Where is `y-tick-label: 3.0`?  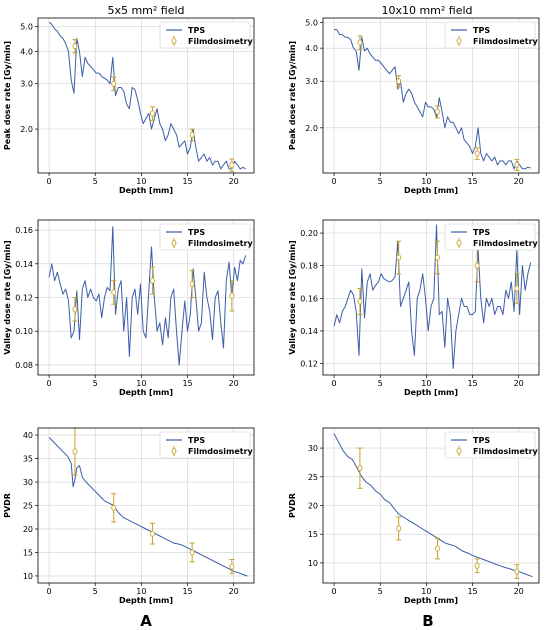 y-tick-label: 3.0 is located at coordinates (311, 81).